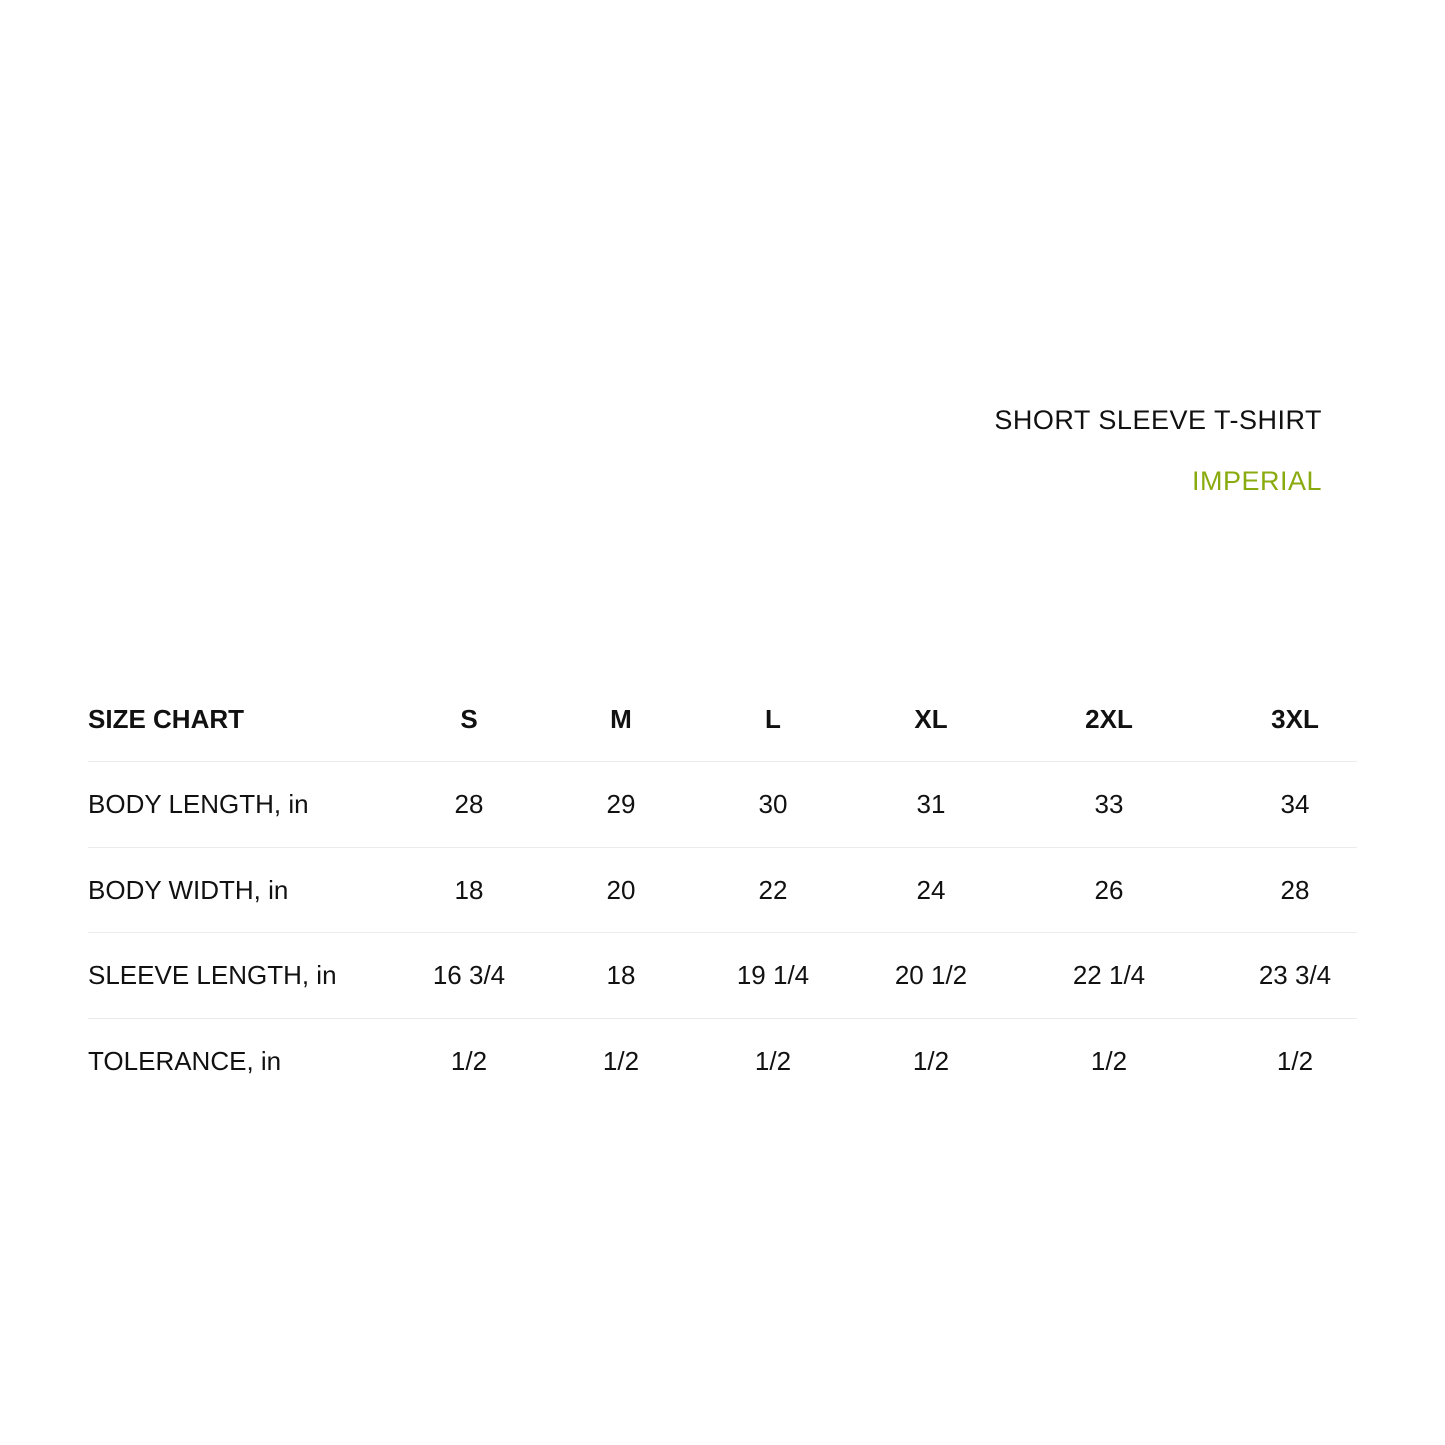  I want to click on size-header: 3XL, so click(1295, 719).